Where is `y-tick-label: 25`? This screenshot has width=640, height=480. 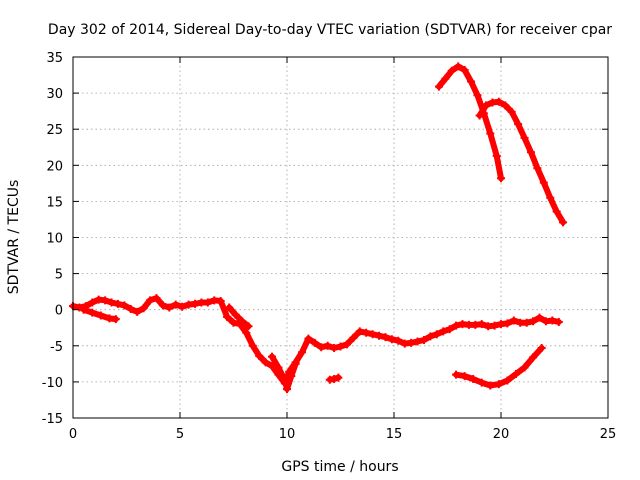
y-tick-label: 25 is located at coordinates (54, 130).